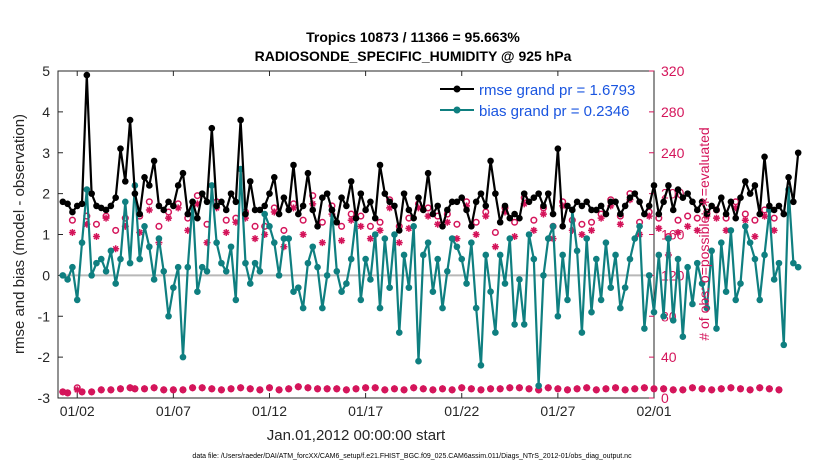 The image size is (830, 470). Describe the element at coordinates (673, 275) in the screenshot. I see `y-right-tick-label: 120` at that location.